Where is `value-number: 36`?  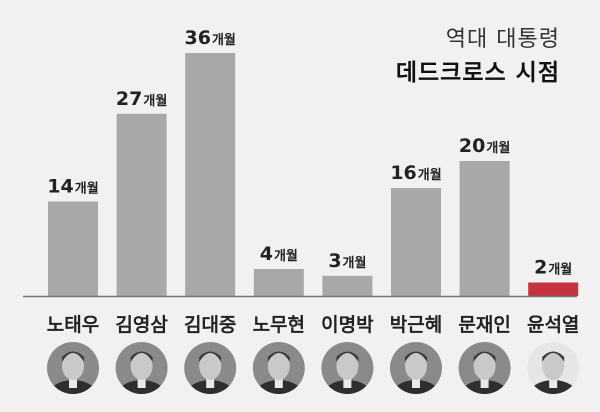
value-number: 36 is located at coordinates (198, 38).